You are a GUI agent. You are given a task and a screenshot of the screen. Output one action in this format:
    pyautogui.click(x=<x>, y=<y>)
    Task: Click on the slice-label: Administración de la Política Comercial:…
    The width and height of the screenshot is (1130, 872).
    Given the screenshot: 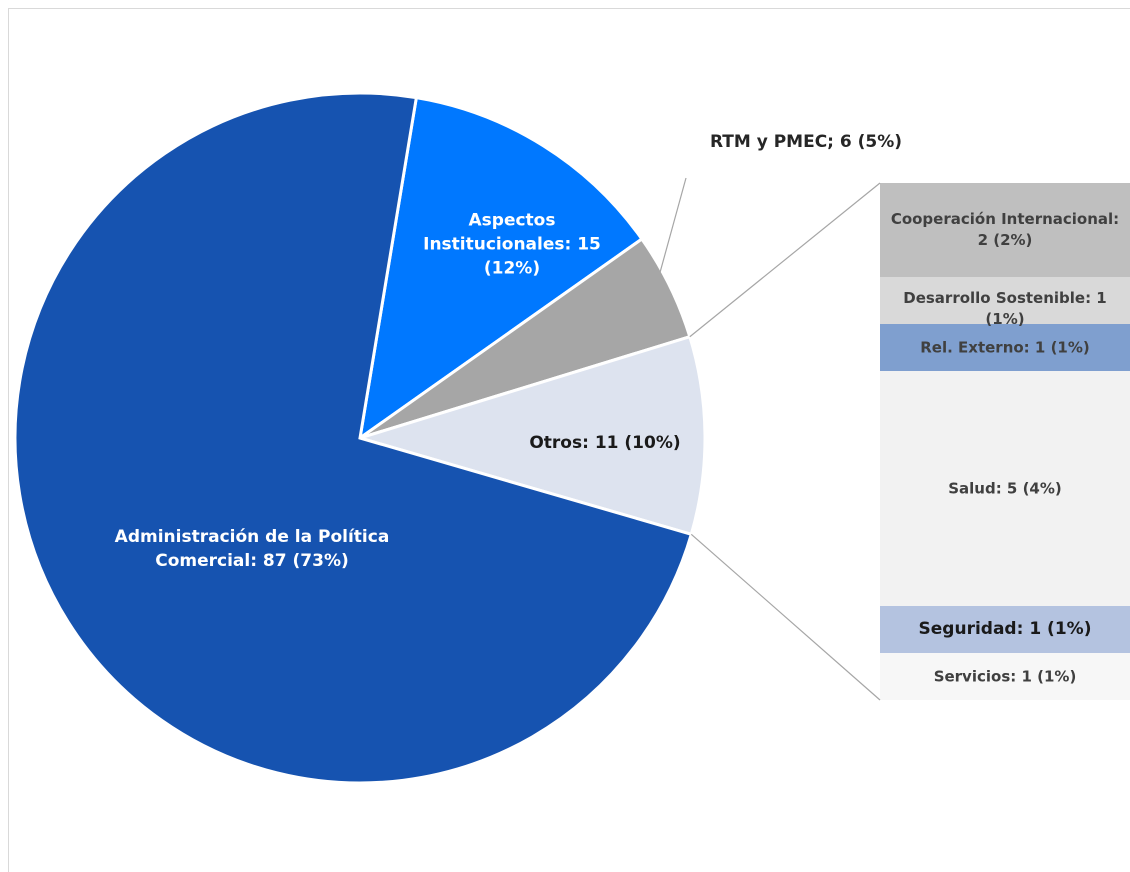 What is the action you would take?
    pyautogui.click(x=252, y=549)
    